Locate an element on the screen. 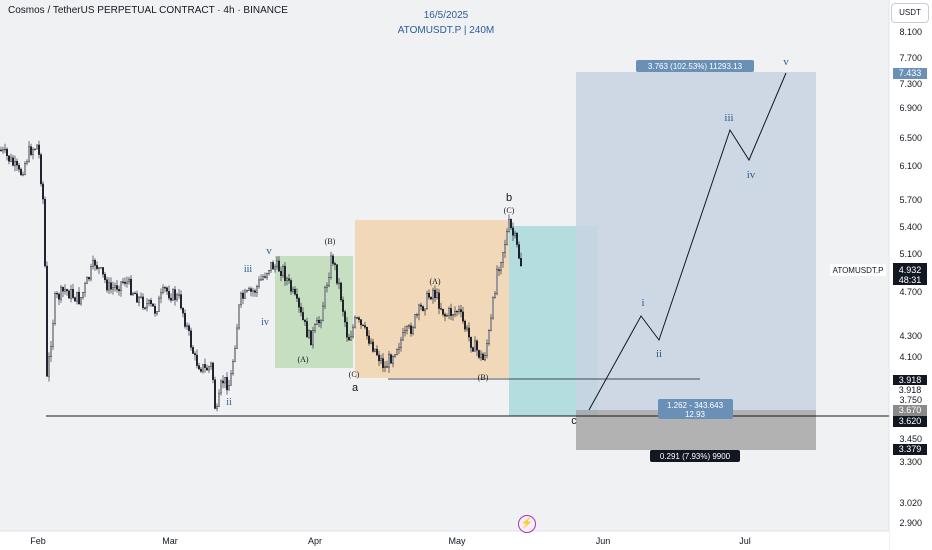 The width and height of the screenshot is (932, 550). zone-orange is located at coordinates (432, 299).